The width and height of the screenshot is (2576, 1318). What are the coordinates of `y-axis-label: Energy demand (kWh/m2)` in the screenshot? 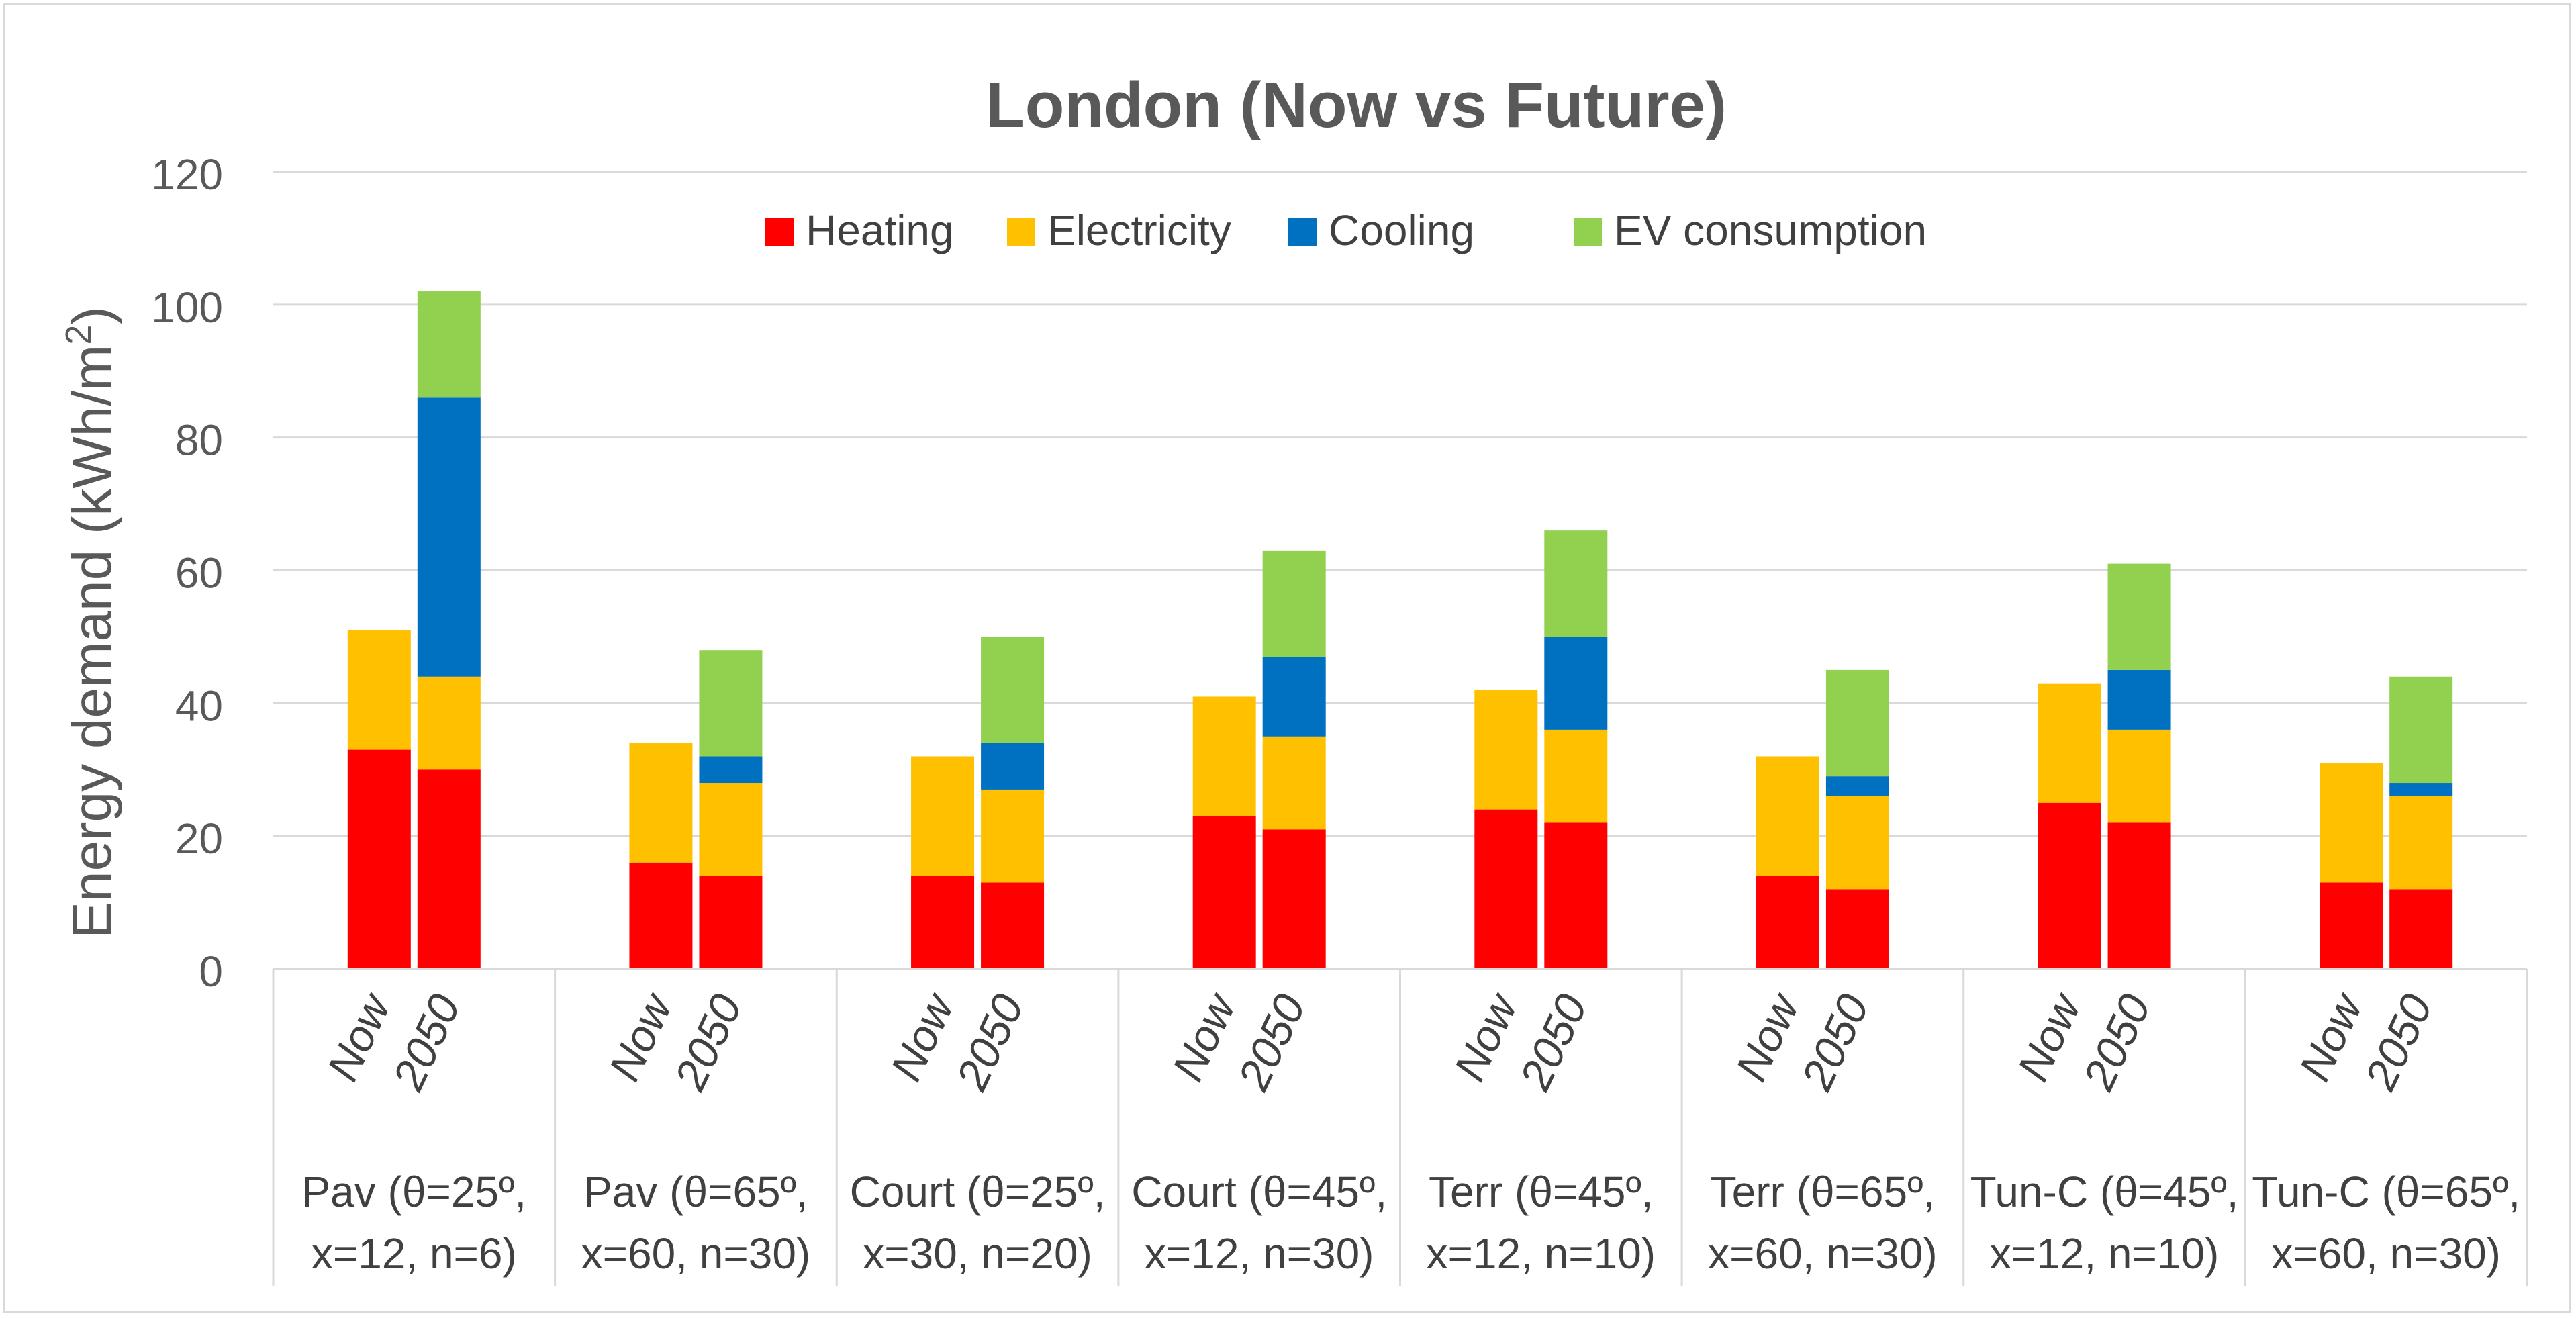 It's located at (90, 622).